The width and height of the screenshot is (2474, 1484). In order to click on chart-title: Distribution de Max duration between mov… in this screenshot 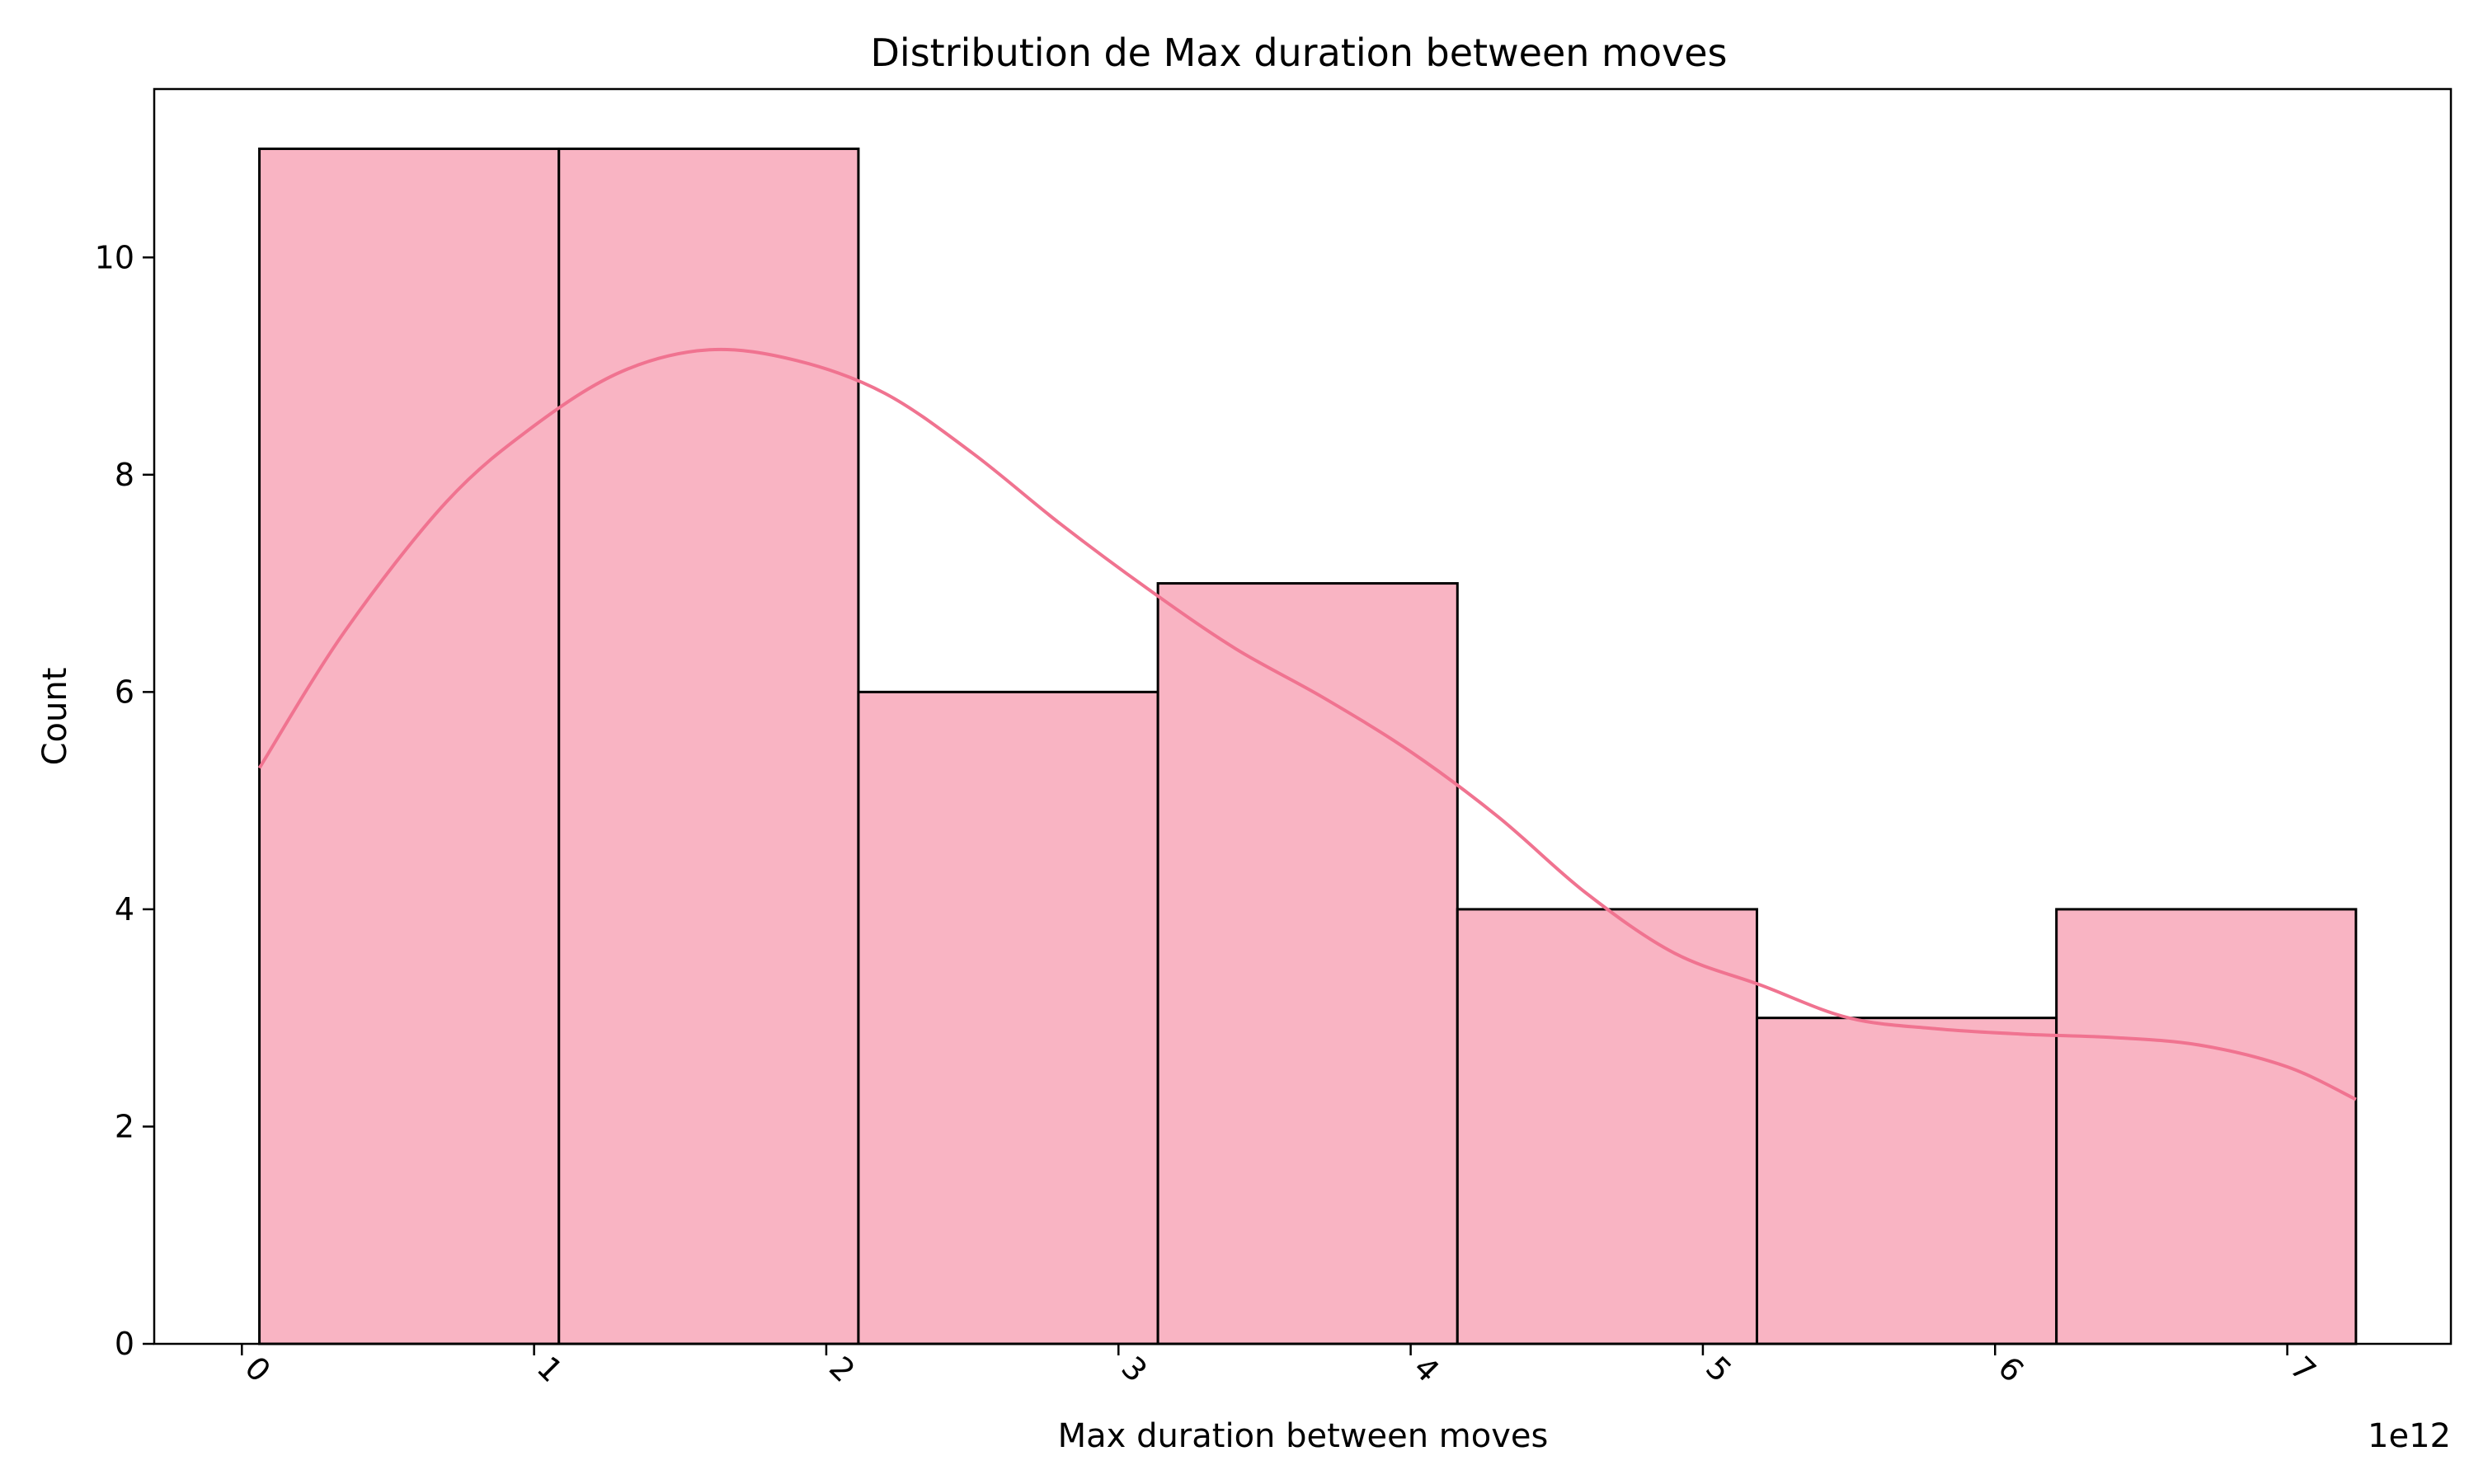, I will do `click(1299, 53)`.